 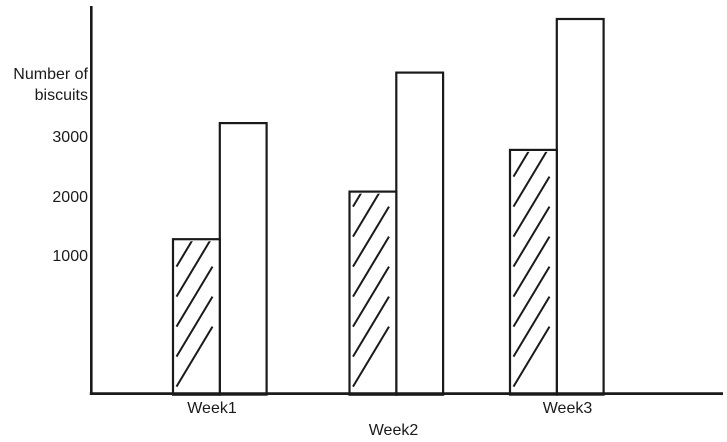 I want to click on x-category-label: Week3, so click(x=567, y=408).